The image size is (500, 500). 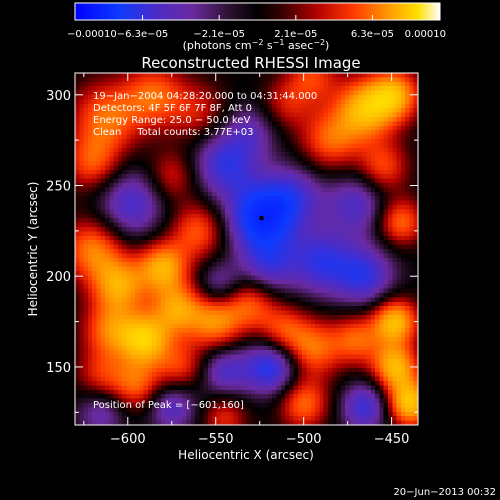 I want to click on y-tick-label: 150, so click(x=58, y=368).